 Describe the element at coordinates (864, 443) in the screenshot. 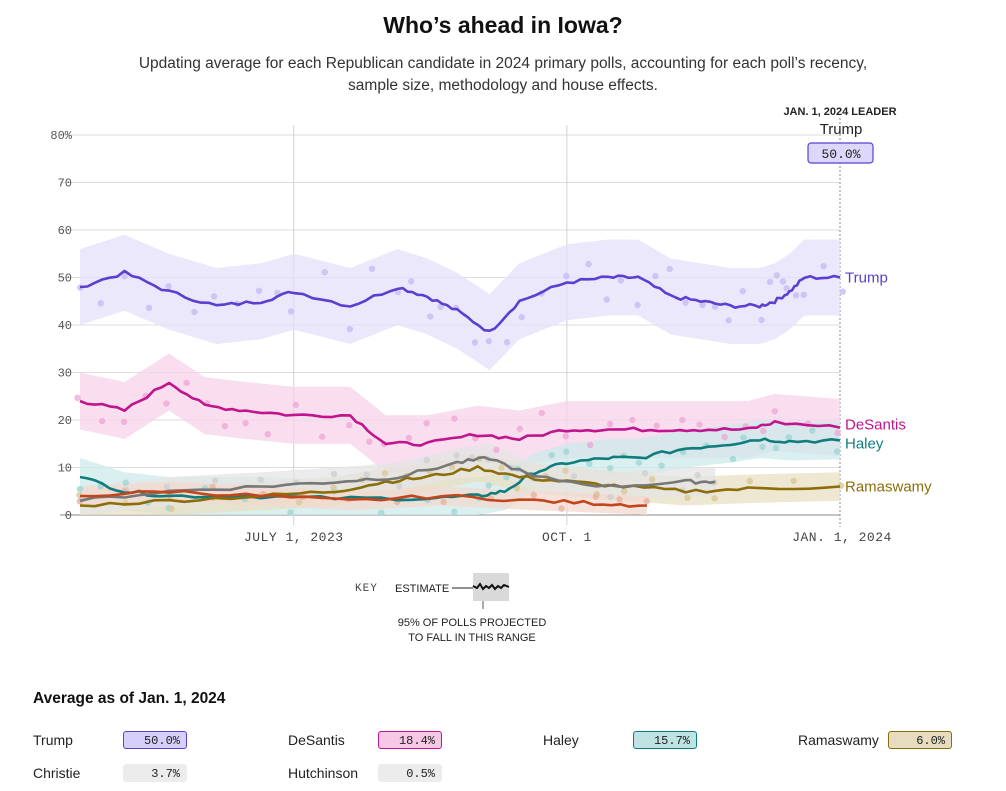

I see `end-label-haley: Haley` at that location.